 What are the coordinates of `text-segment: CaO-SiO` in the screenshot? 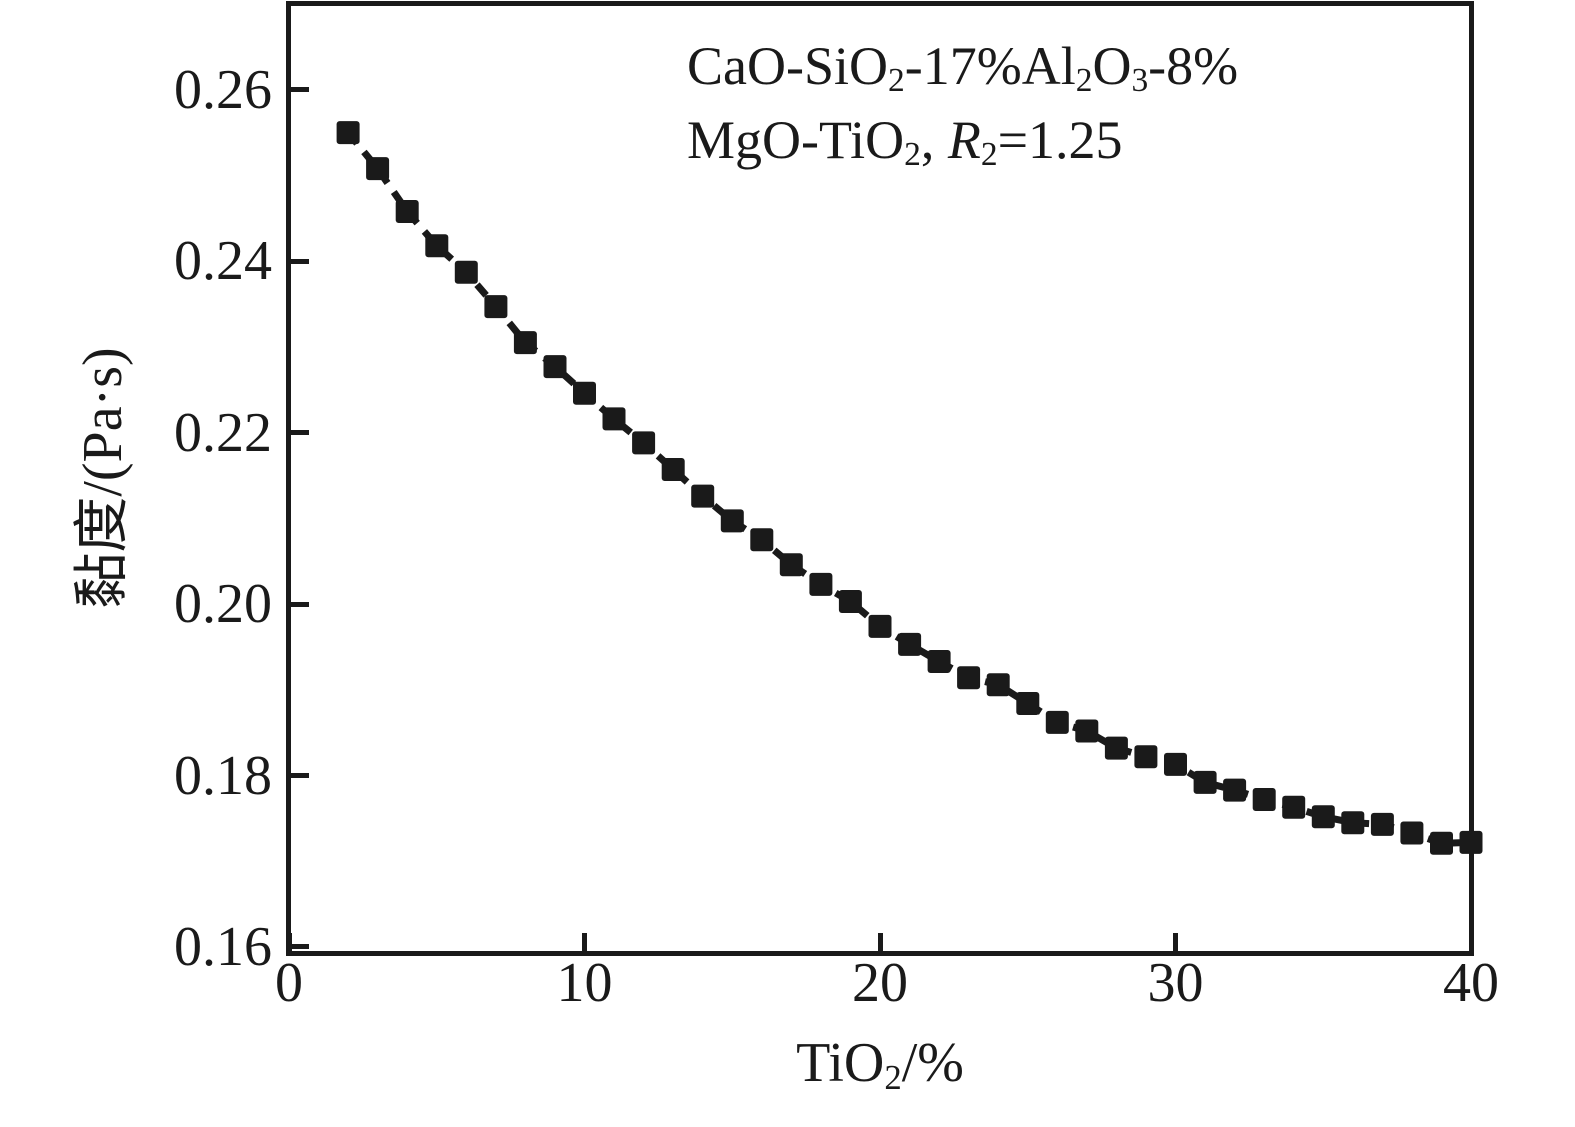 It's located at (787, 66).